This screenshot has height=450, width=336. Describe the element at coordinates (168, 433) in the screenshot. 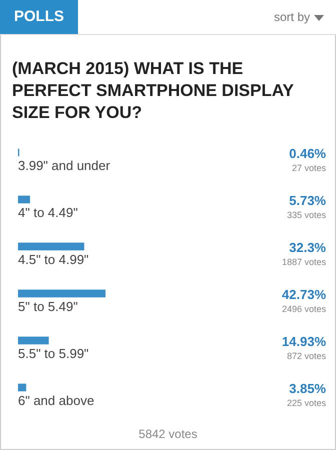

I see `text: 5842 votes` at that location.